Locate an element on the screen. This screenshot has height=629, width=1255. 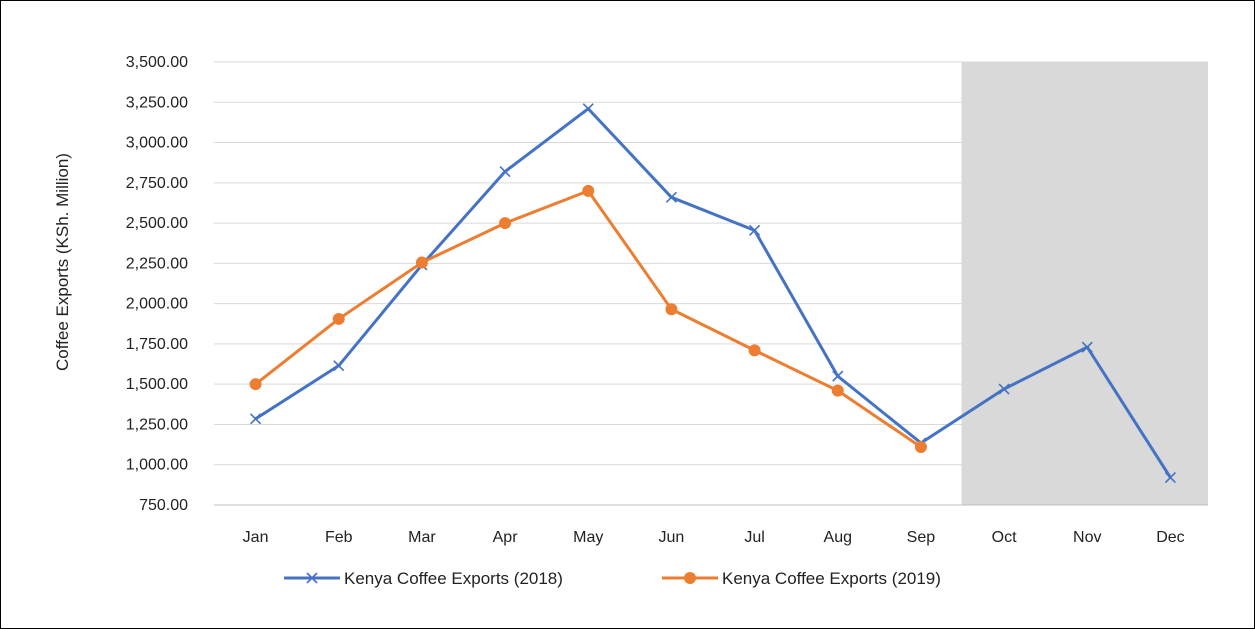
y-tick-label: 1,500.00 is located at coordinates (157, 384).